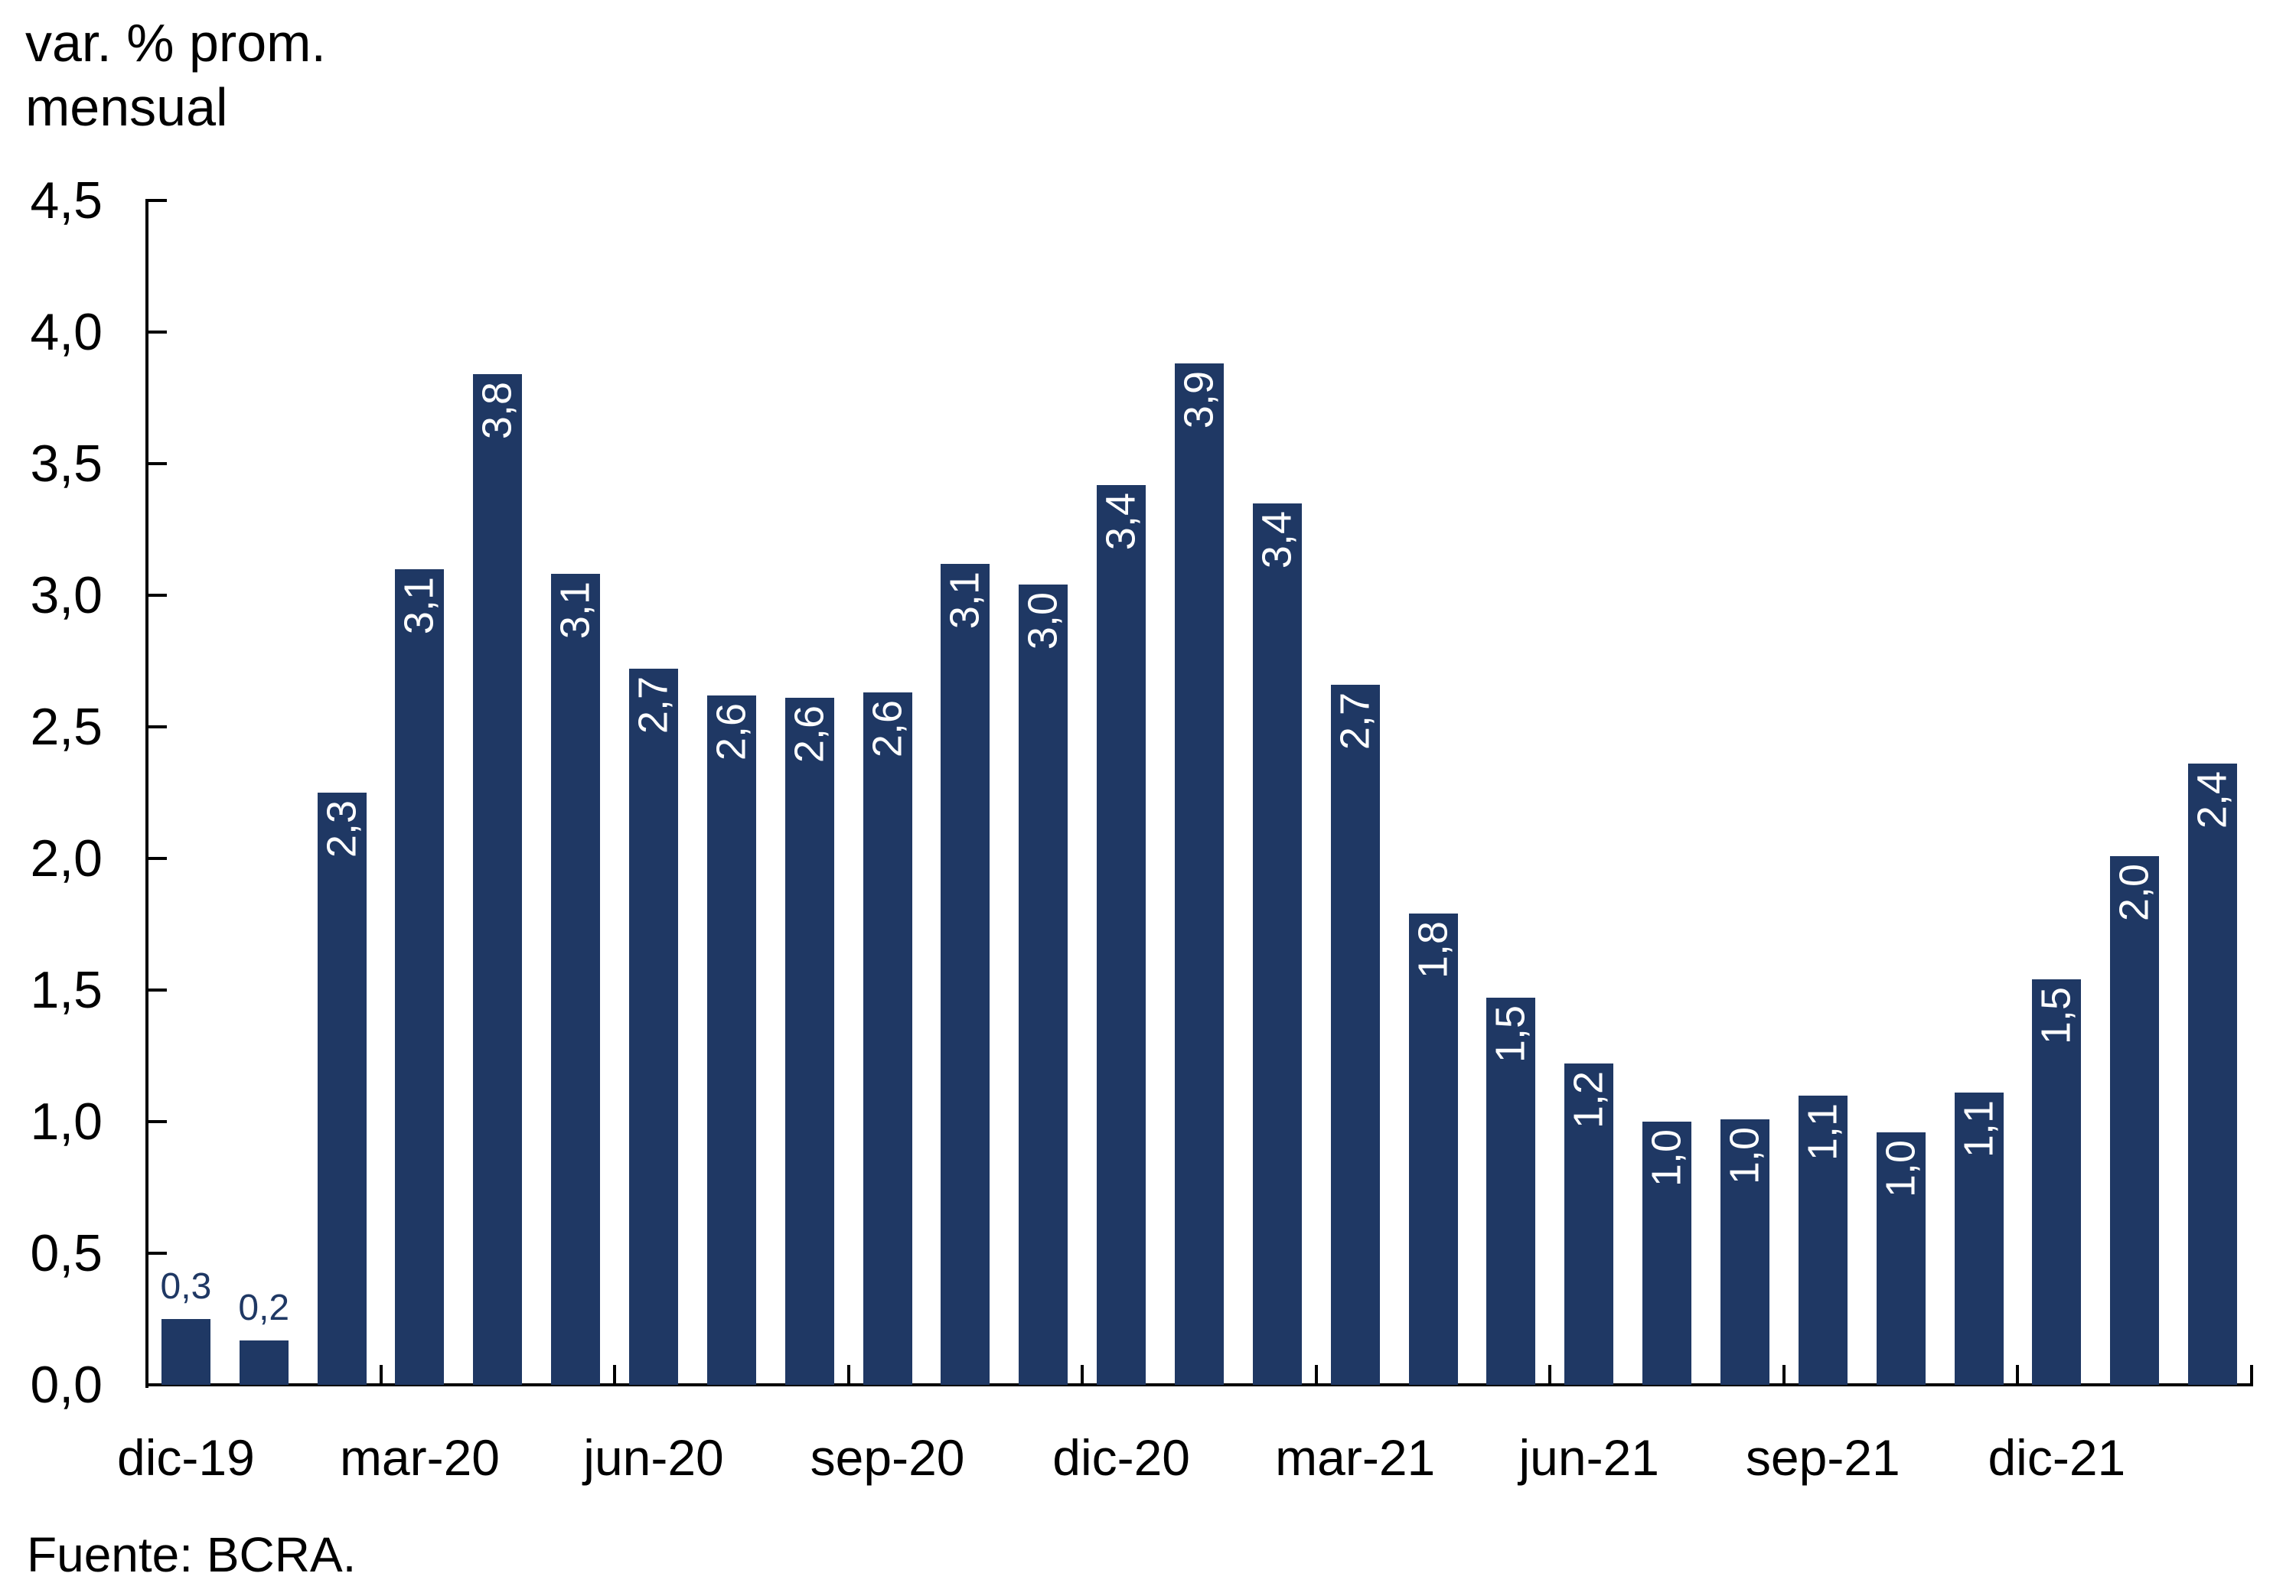  Describe the element at coordinates (1121, 1457) in the screenshot. I see `x-tick-label: dic-20` at that location.